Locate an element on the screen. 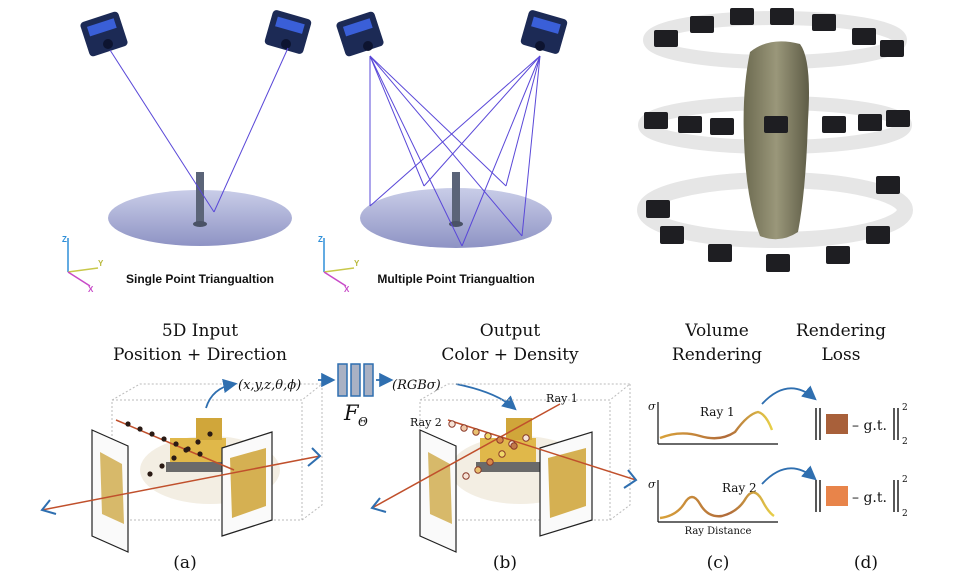 This screenshot has height=580, width=960. ray-distance-label: Ray Distance is located at coordinates (718, 531).